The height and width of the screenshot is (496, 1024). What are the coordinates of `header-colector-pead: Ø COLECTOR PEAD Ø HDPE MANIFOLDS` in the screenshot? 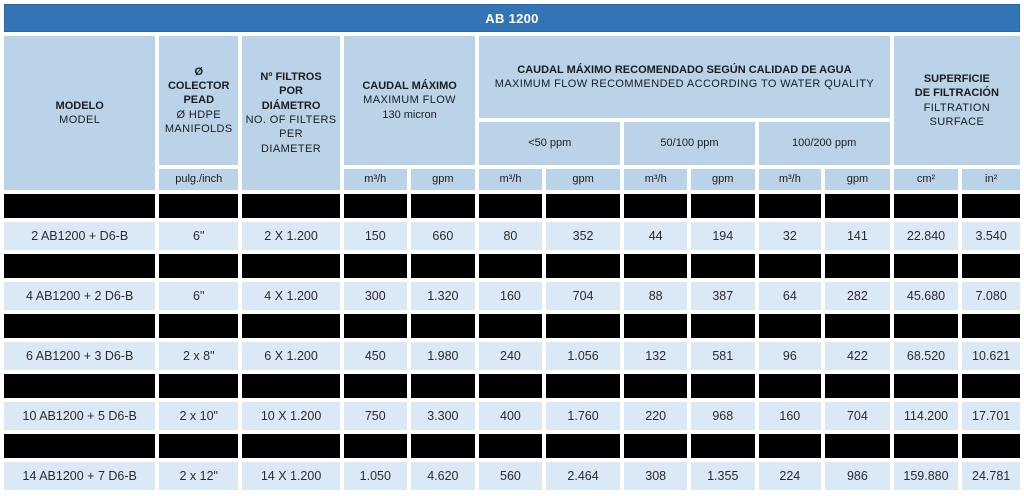 It's located at (199, 100).